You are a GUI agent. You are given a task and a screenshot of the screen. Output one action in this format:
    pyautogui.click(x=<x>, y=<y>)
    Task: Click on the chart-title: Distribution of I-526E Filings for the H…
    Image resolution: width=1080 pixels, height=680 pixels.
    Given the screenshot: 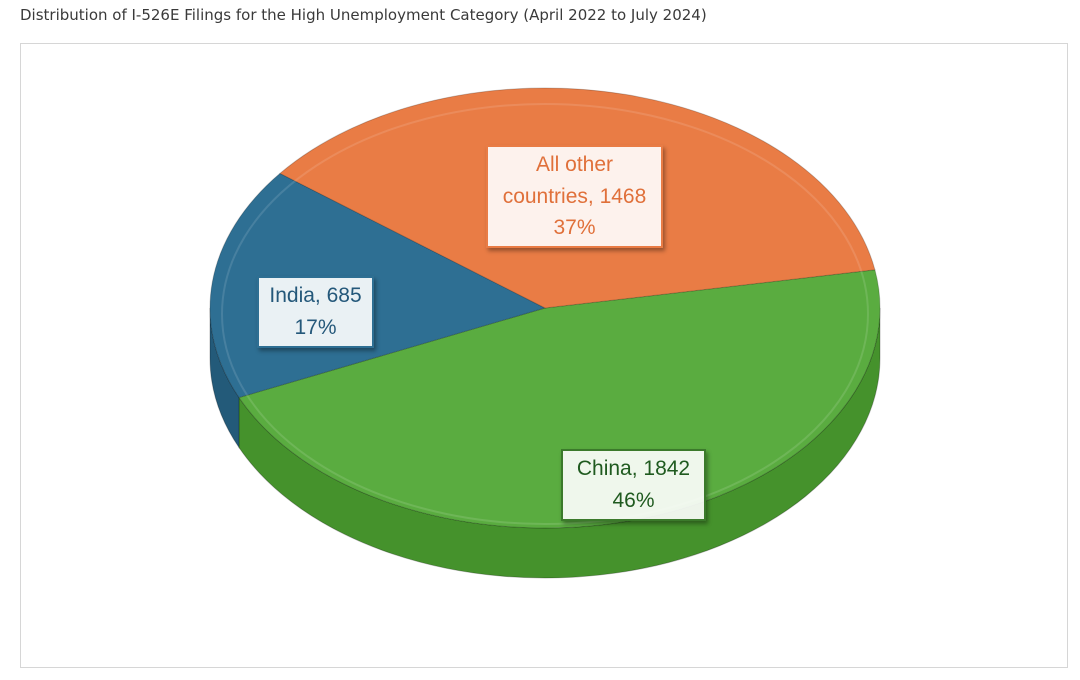 What is the action you would take?
    pyautogui.click(x=363, y=15)
    